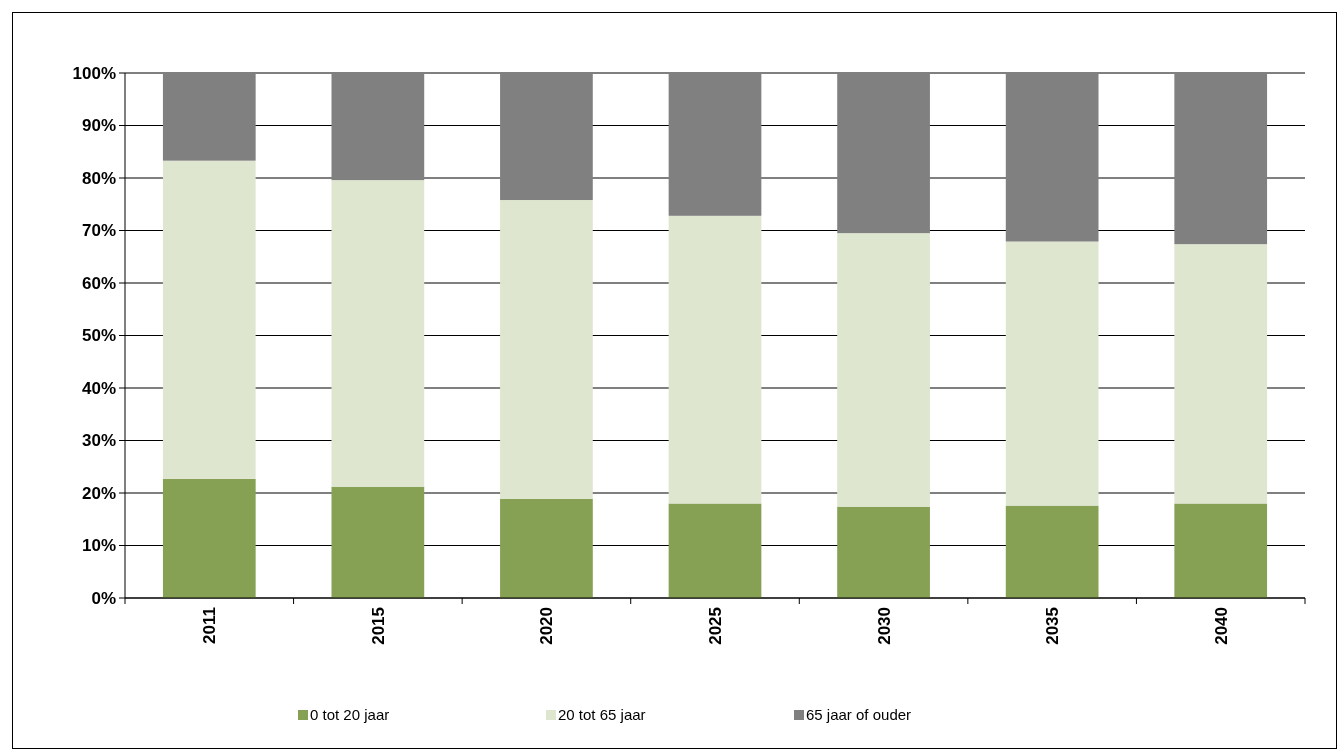 This screenshot has width=1338, height=751. Describe the element at coordinates (98, 546) in the screenshot. I see `y-tick-label: 10%` at that location.